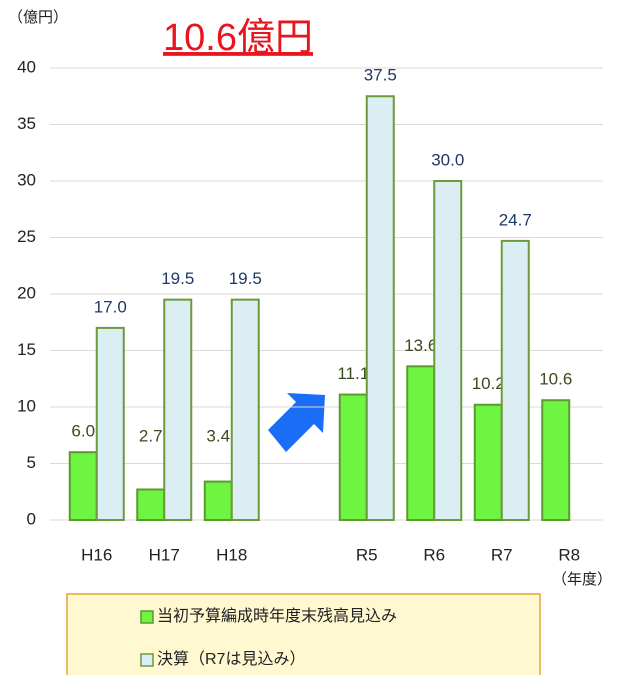 This screenshot has height=675, width=620. What do you see at coordinates (488, 383) in the screenshot?
I see `data-label: 10.2` at bounding box center [488, 383].